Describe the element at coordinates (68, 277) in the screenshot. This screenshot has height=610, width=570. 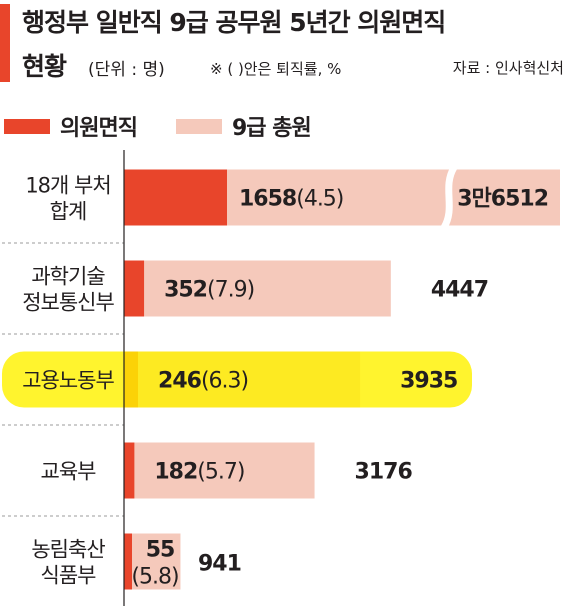
I see `category-label-line: 과학기술` at that location.